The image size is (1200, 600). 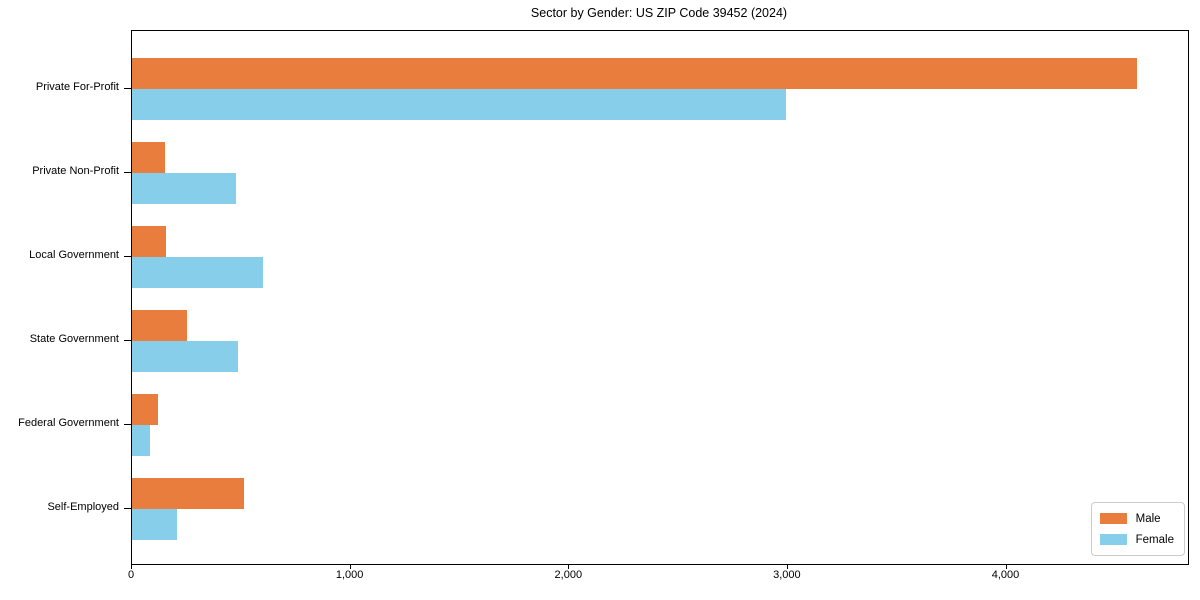 I want to click on bar-female-self-employed, so click(x=154, y=524).